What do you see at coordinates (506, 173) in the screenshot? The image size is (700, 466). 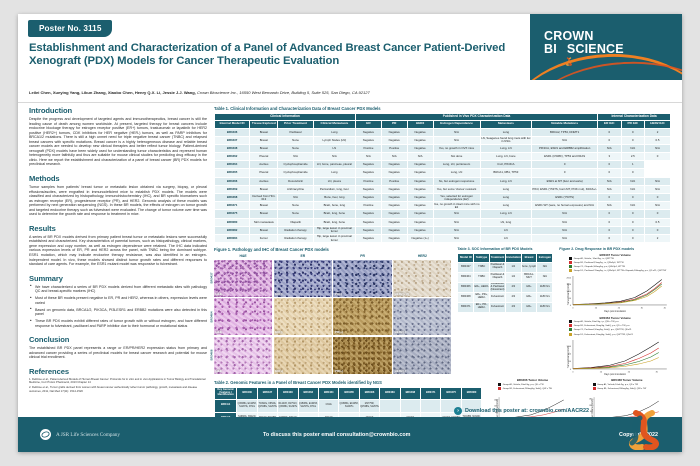 I see `table-cell: BRCA1, RB1, TP53` at bounding box center [506, 173].